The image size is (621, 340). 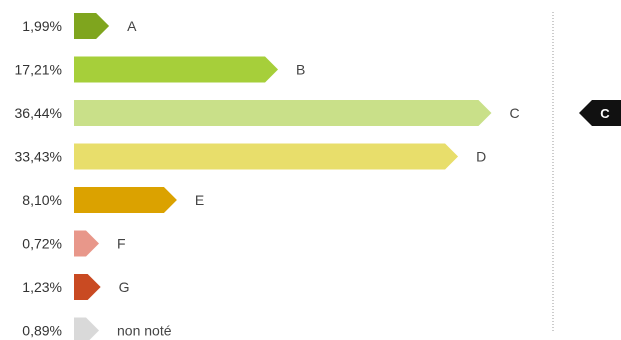 I want to click on bar-f, so click(x=86, y=243).